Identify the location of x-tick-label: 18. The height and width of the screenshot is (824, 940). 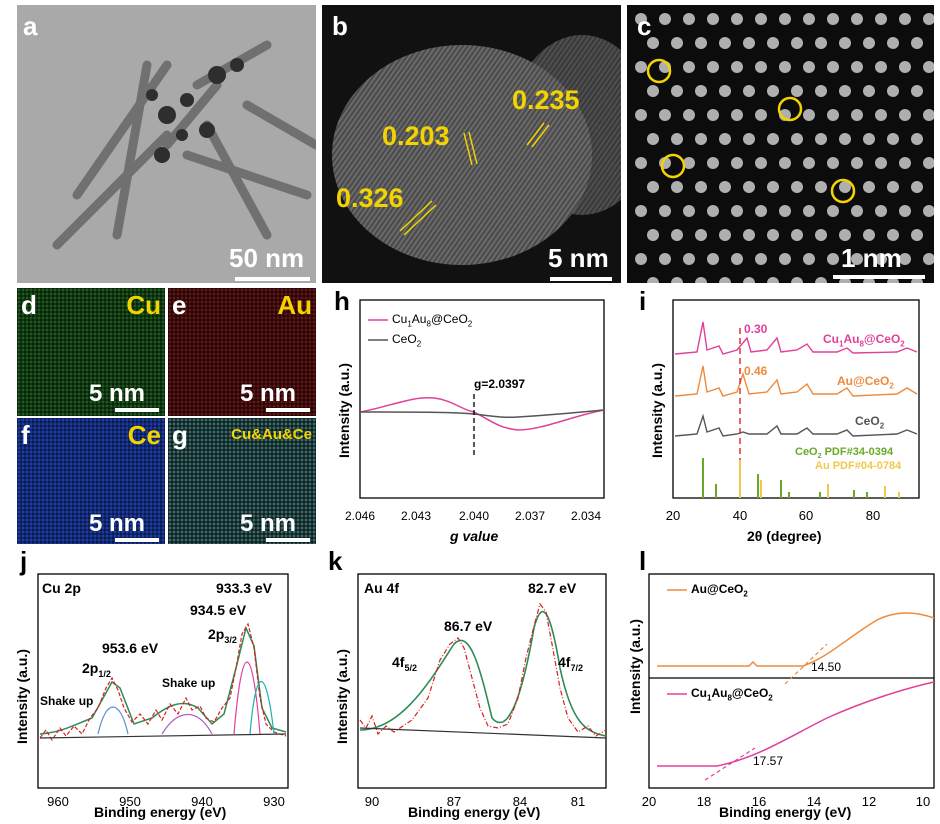
(704, 801).